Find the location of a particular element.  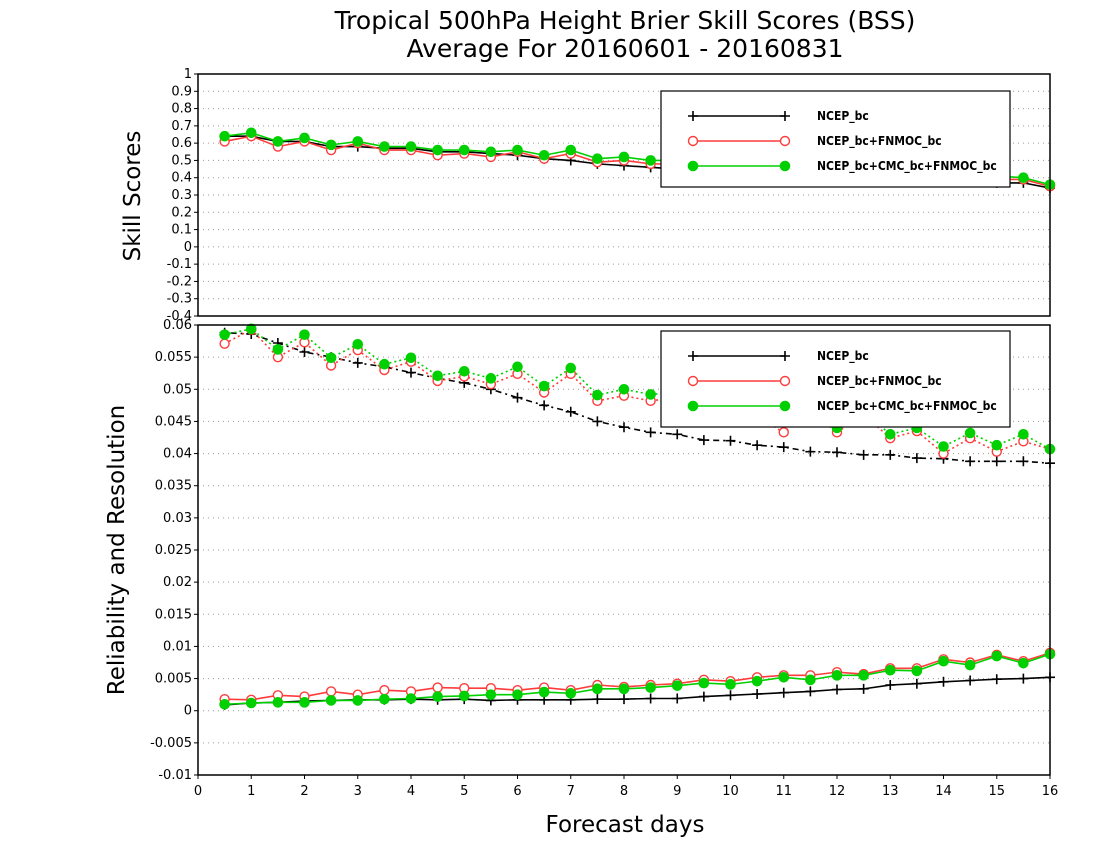

y-tick-label: 0.2 is located at coordinates (181, 212).